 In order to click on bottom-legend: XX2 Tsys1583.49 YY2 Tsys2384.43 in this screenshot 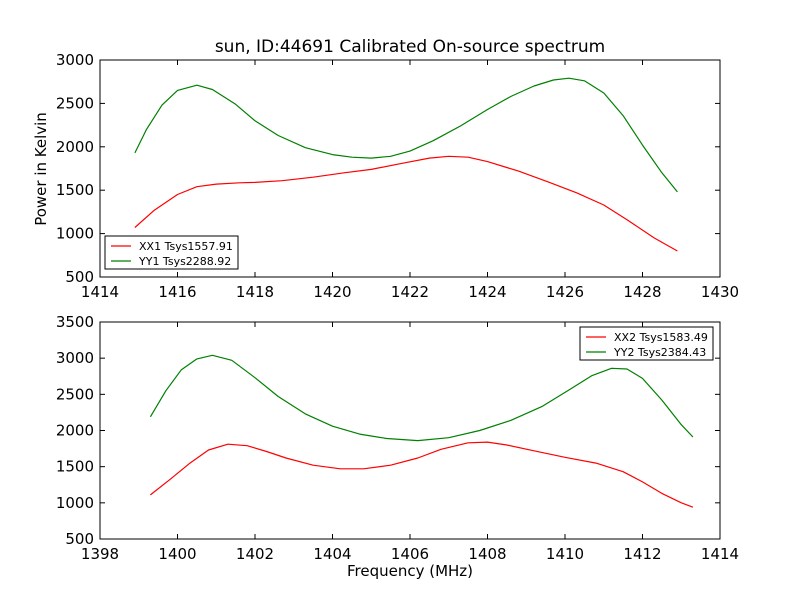, I will do `click(646, 343)`.